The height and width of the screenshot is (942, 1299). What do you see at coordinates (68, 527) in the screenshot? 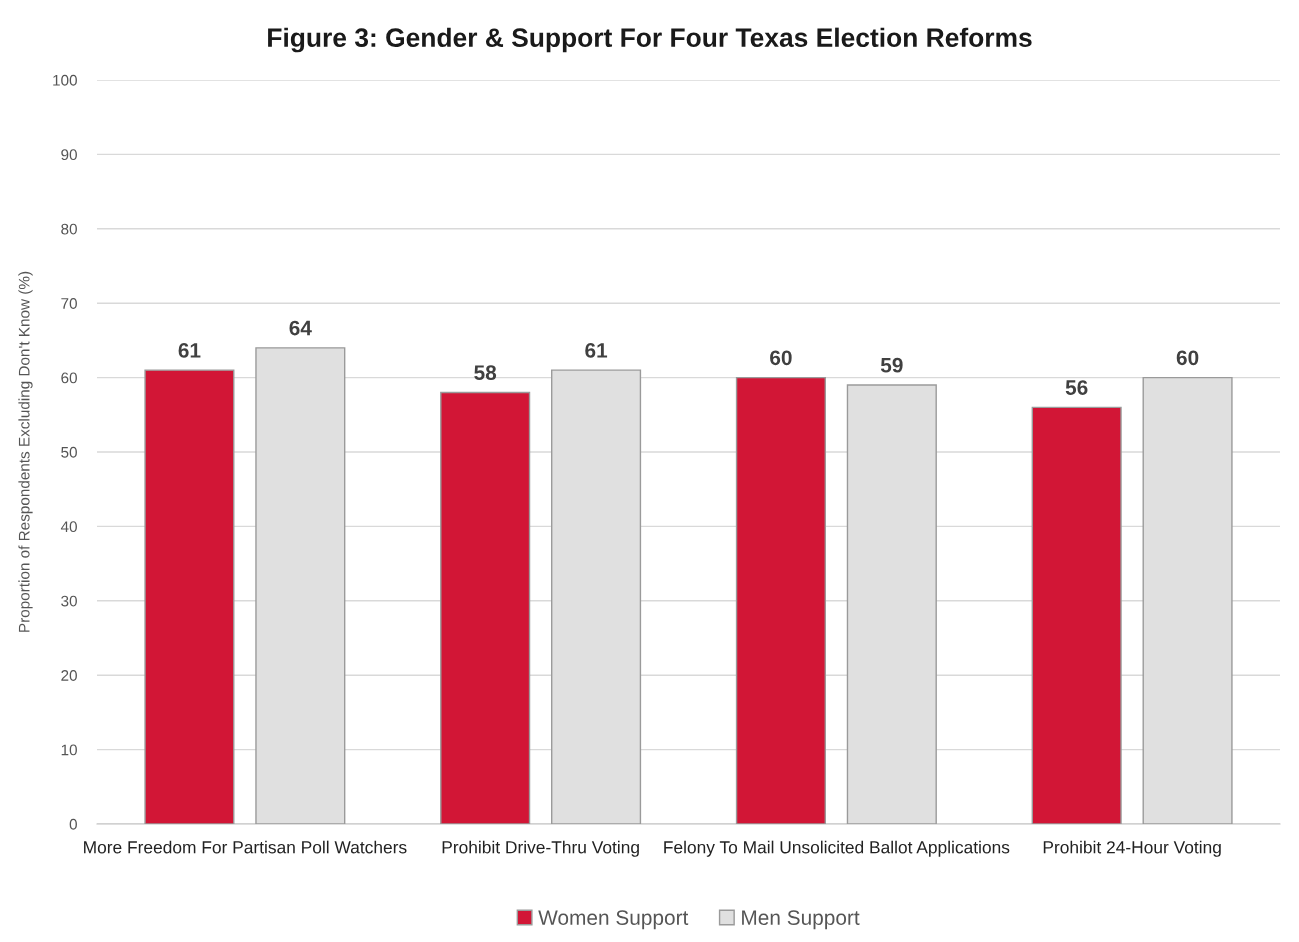
I see `y-tick-label: 40` at bounding box center [68, 527].